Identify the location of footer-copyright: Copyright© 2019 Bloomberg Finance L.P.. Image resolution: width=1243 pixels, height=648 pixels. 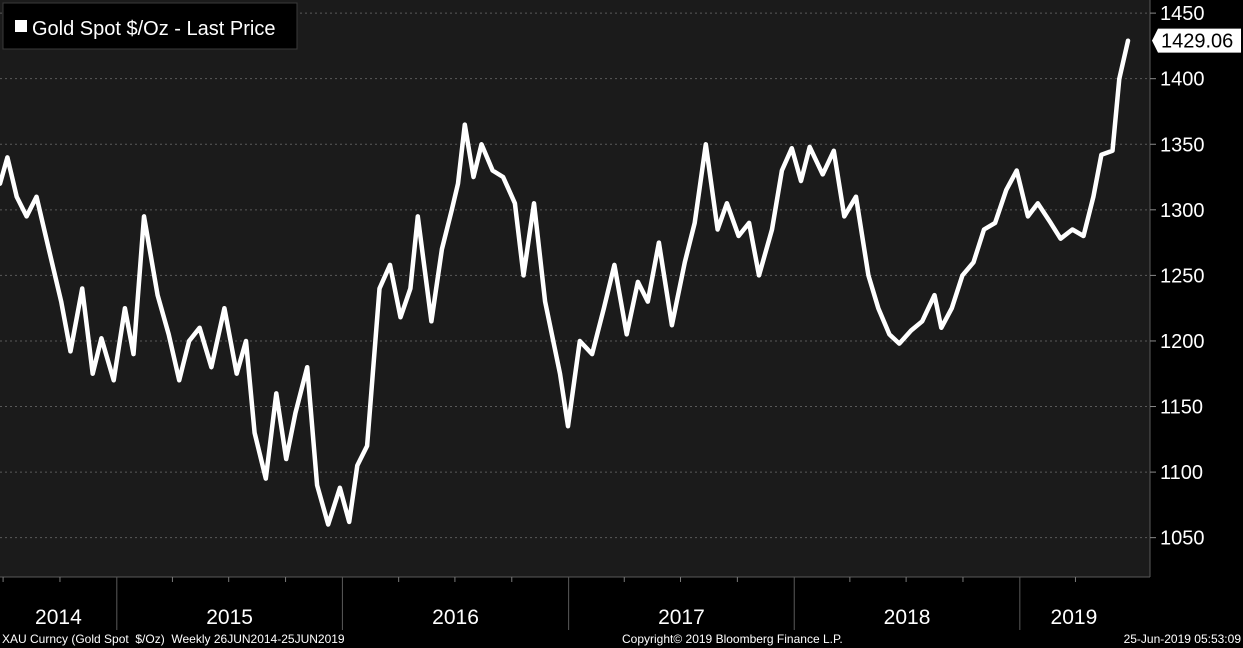
(732, 639).